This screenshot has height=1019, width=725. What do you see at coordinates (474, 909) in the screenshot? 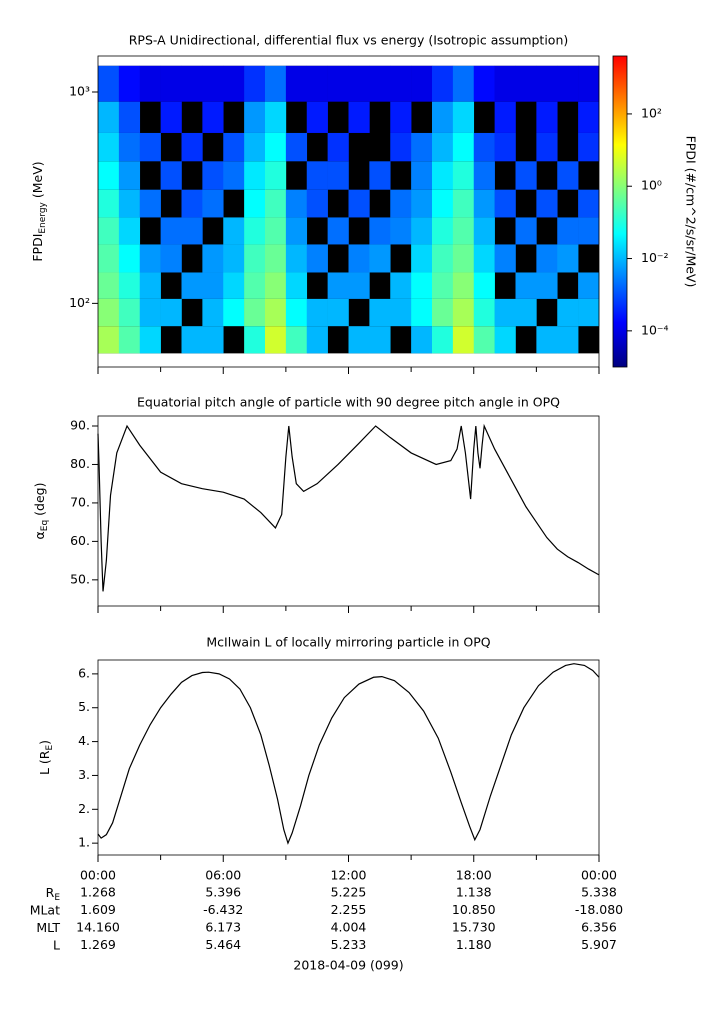
I see `ephemeris-value: 10.850` at bounding box center [474, 909].